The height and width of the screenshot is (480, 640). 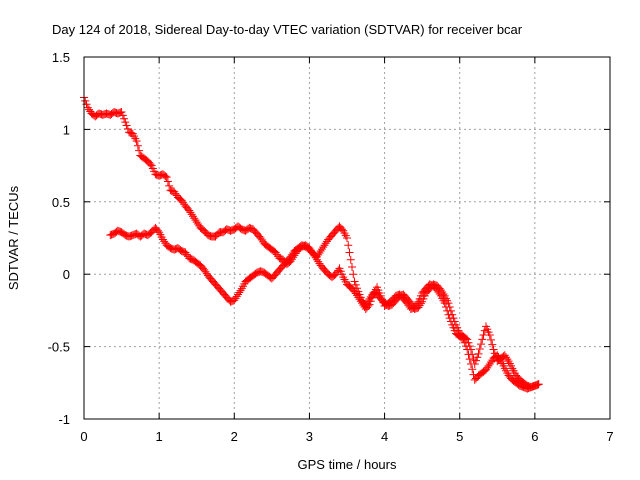 I want to click on y-tick-labels: -1 -0.5 0 0.5 1 1.5, so click(x=59, y=238).